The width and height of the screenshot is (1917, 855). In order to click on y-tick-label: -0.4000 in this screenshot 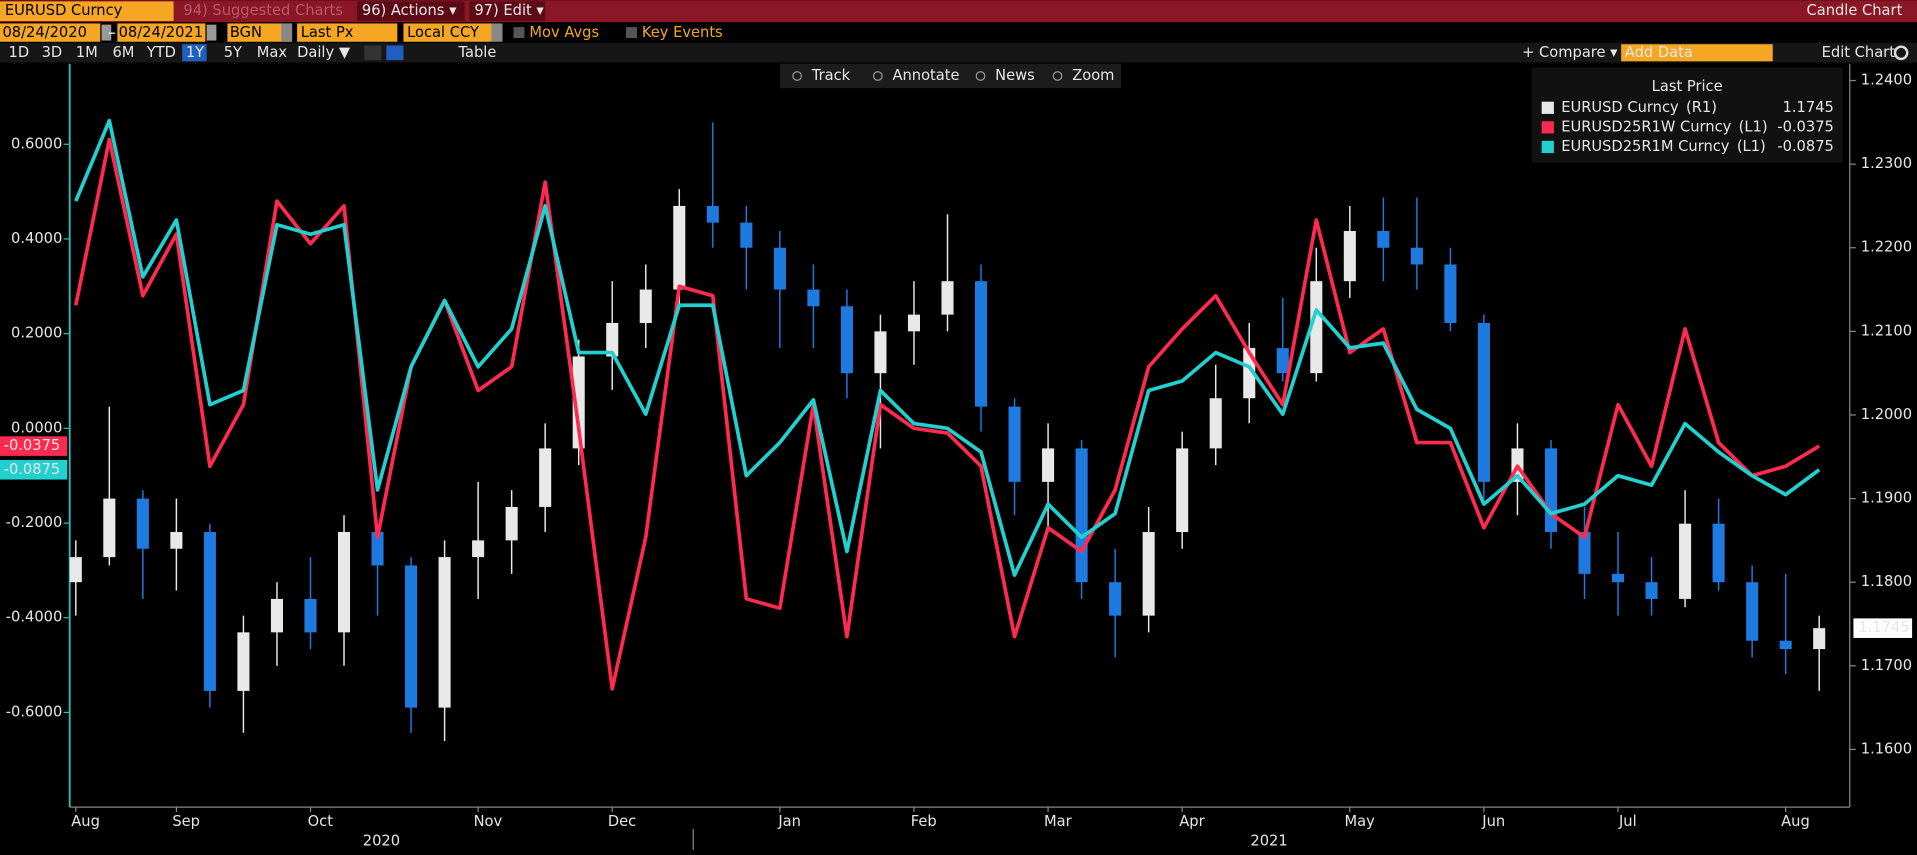, I will do `click(34, 617)`.